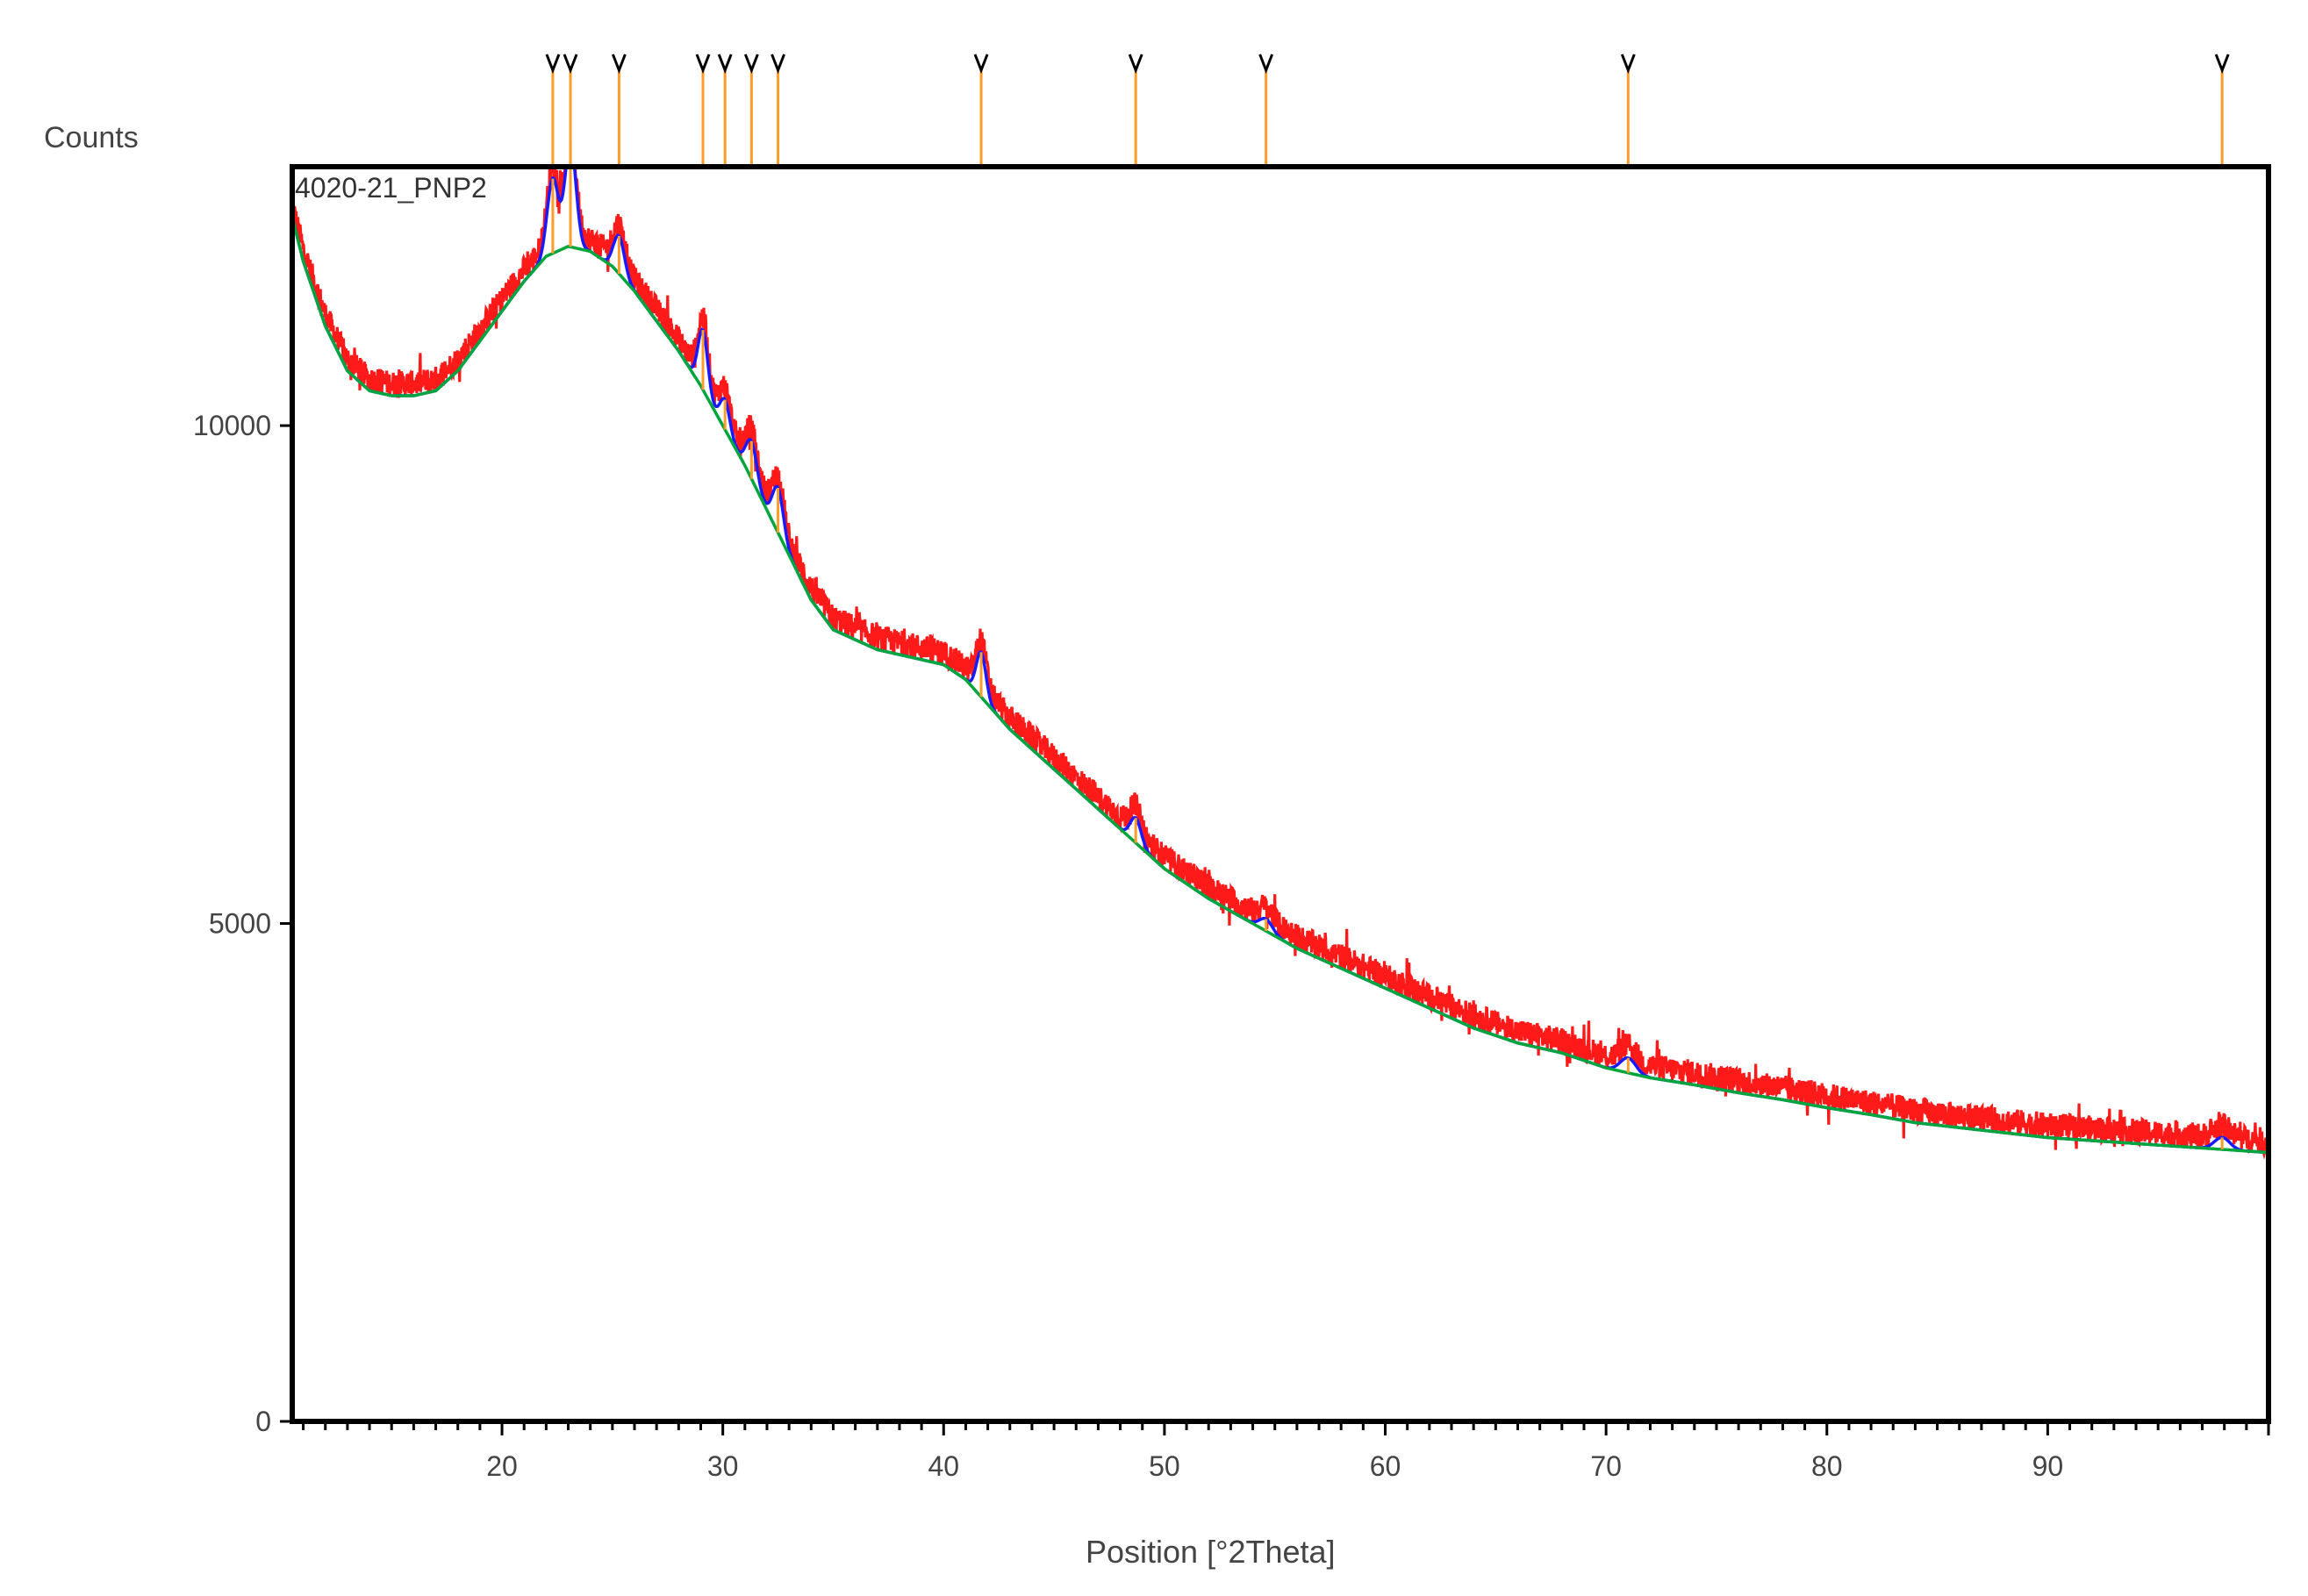 The width and height of the screenshot is (2308, 1596). What do you see at coordinates (91, 137) in the screenshot?
I see `y-axis-label: Counts` at bounding box center [91, 137].